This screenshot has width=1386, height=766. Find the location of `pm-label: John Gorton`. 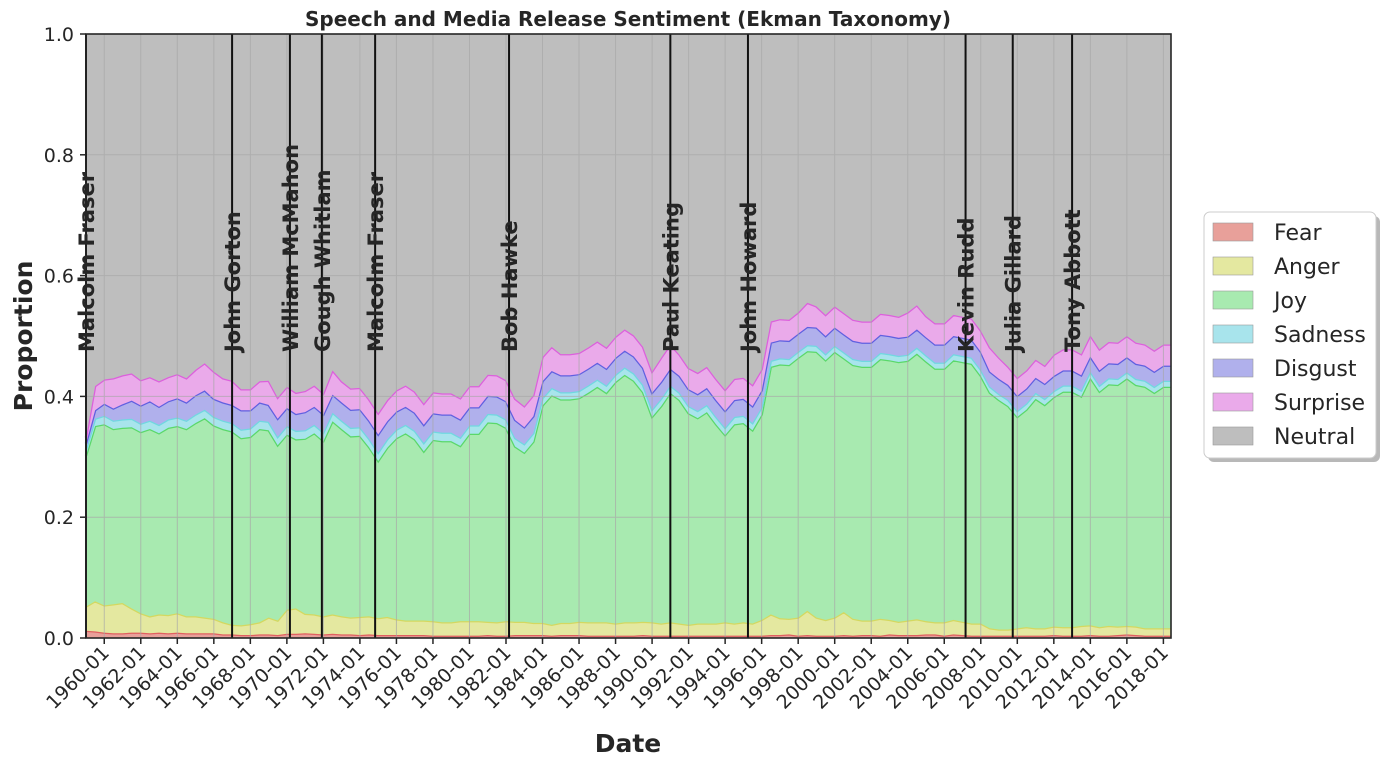

pm-label: John Gorton is located at coordinates (233, 282).